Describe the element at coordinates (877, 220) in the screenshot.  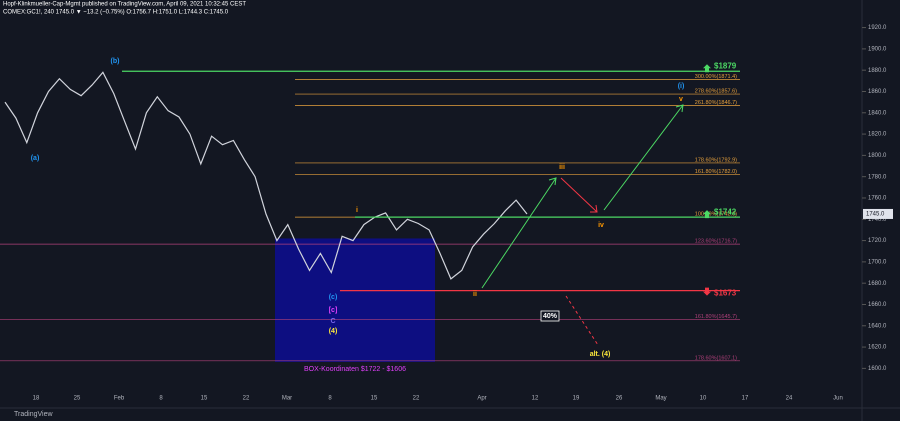
I see `y-tick-label: 1740.0` at that location.